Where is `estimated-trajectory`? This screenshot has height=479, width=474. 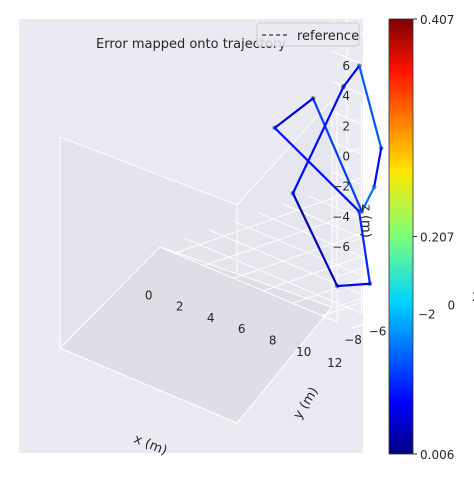
estimated-trajectory is located at coordinates (328, 176).